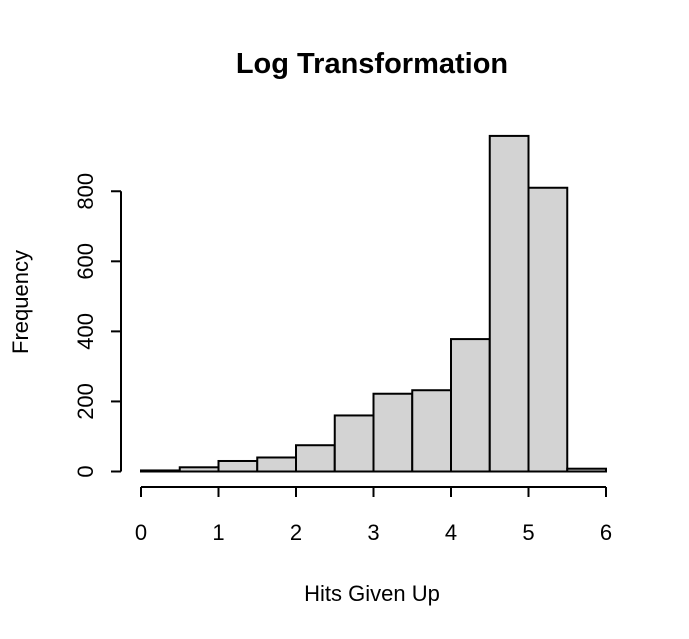 The height and width of the screenshot is (639, 689). Describe the element at coordinates (85, 191) in the screenshot. I see `y-tick-label-4: 800` at that location.